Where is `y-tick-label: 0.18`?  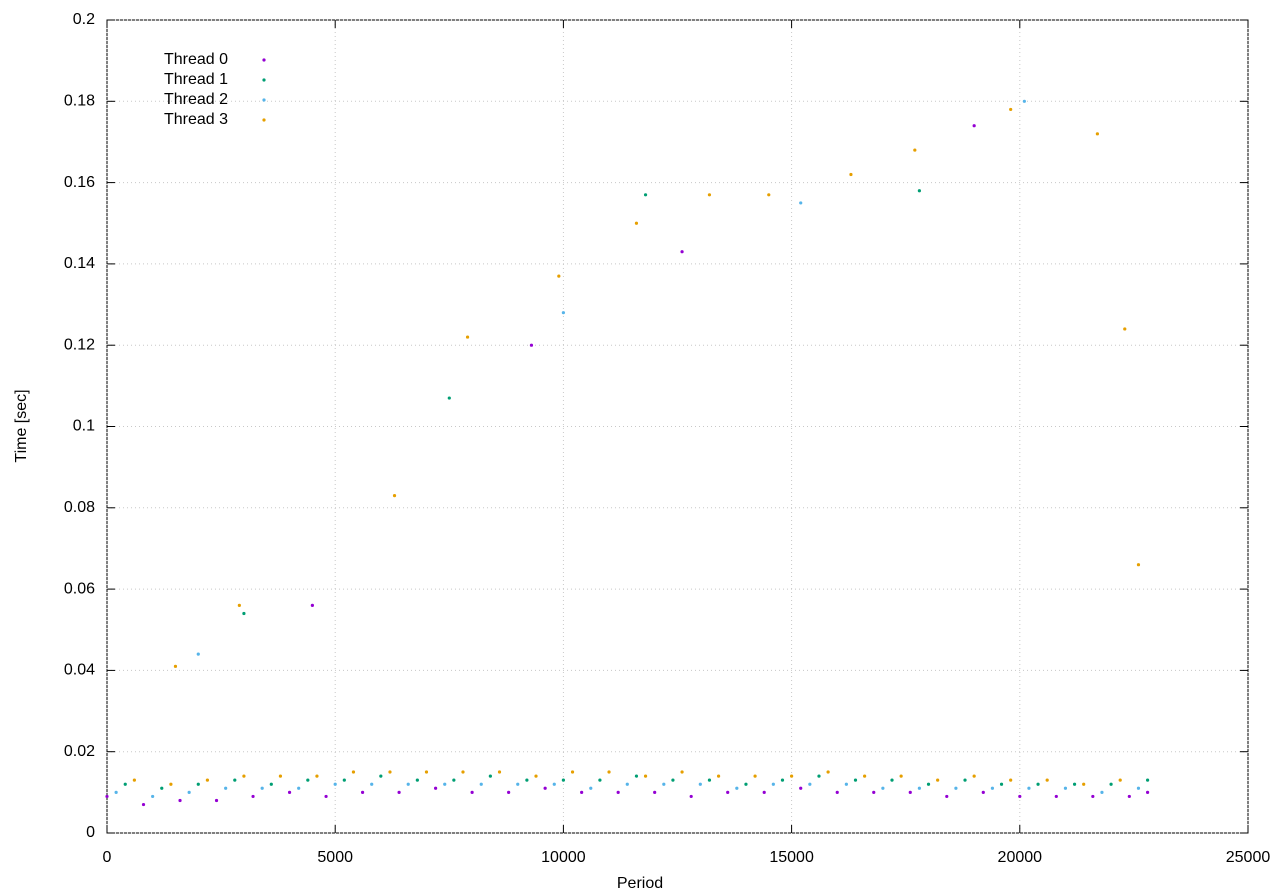 y-tick-label: 0.18 is located at coordinates (79, 101).